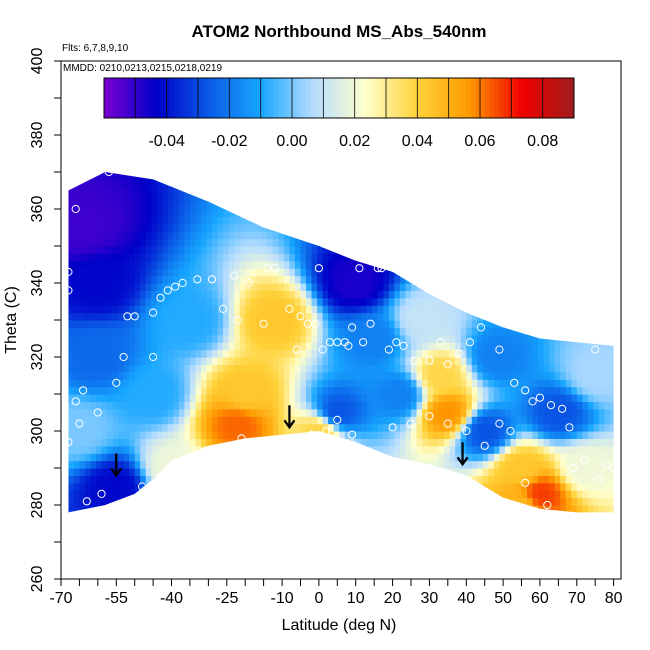  I want to click on colorbar-swatch, so click(163, 98).